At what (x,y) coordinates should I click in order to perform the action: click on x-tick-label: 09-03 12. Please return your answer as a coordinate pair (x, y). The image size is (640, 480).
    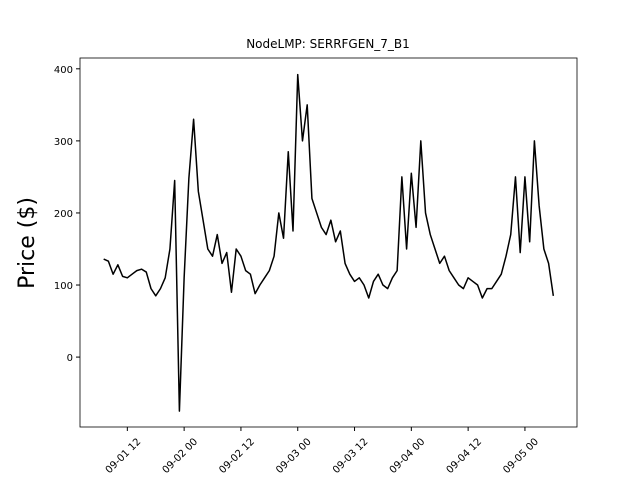
    Looking at the image, I should click on (351, 456).